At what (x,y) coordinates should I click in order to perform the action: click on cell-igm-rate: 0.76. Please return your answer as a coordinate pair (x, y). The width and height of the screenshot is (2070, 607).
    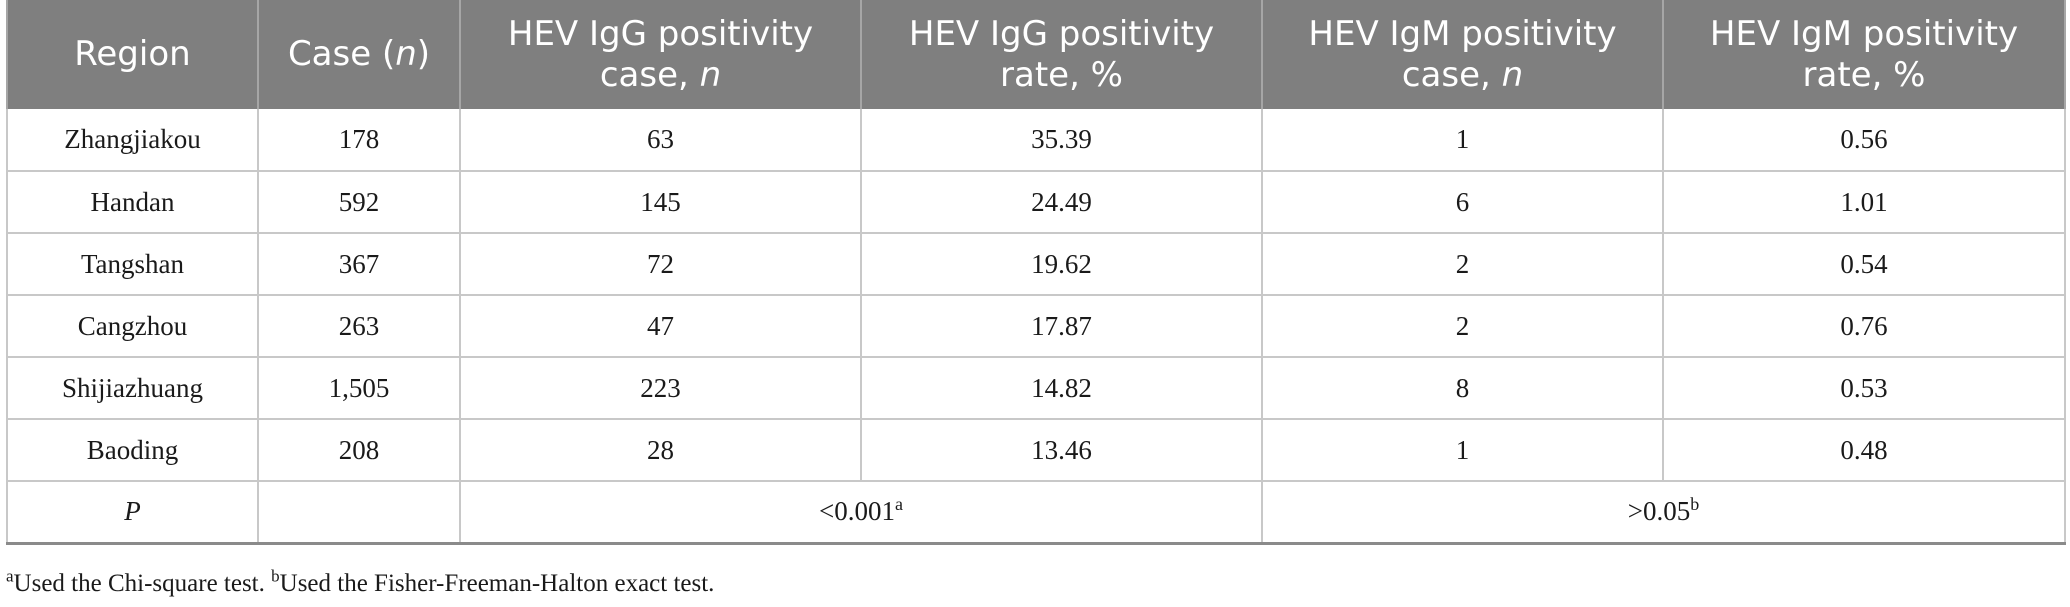
    Looking at the image, I should click on (1864, 326).